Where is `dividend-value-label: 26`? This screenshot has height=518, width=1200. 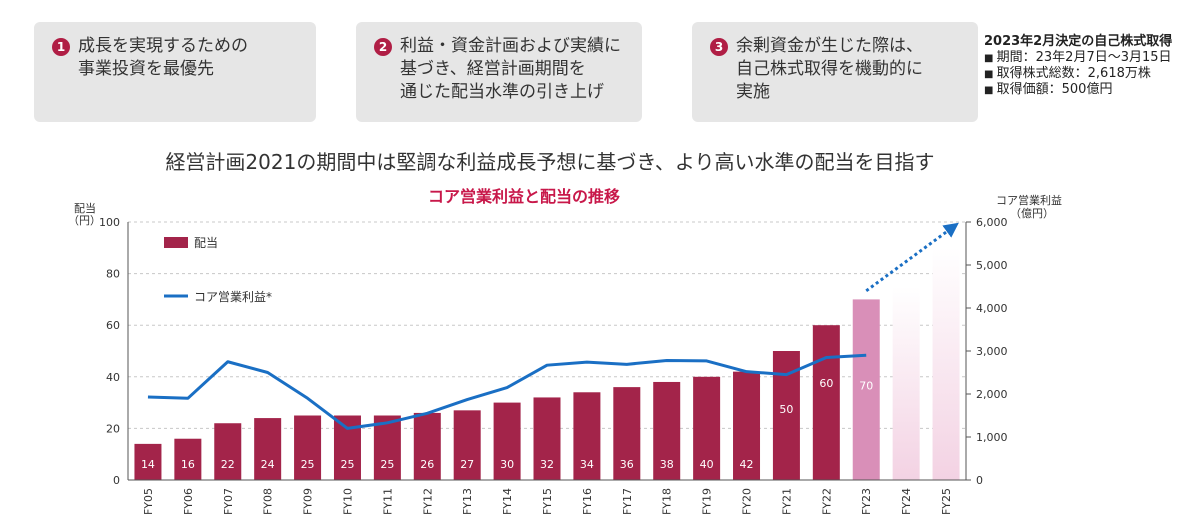
dividend-value-label: 26 is located at coordinates (427, 464).